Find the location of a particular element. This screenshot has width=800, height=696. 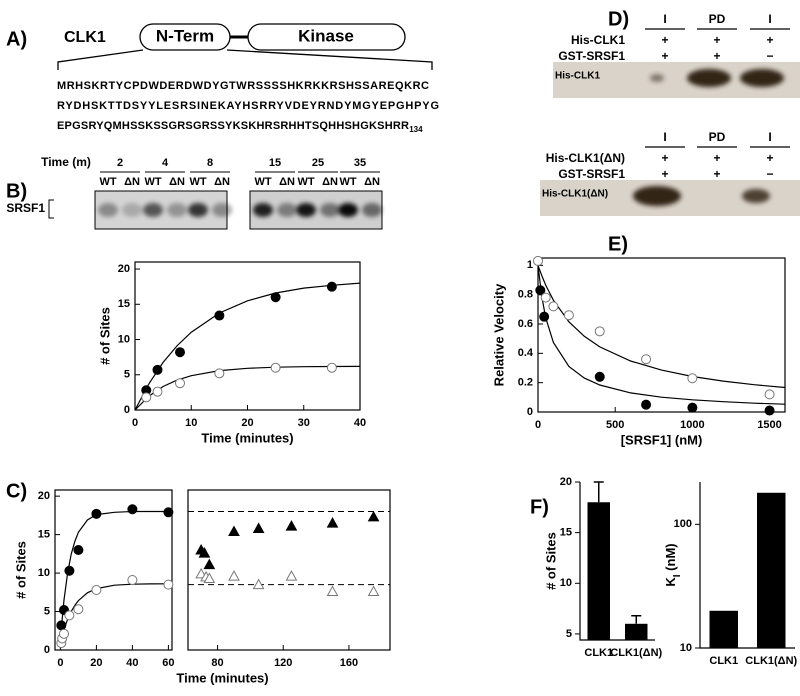

band-label: SRSF1 is located at coordinates (25, 208).